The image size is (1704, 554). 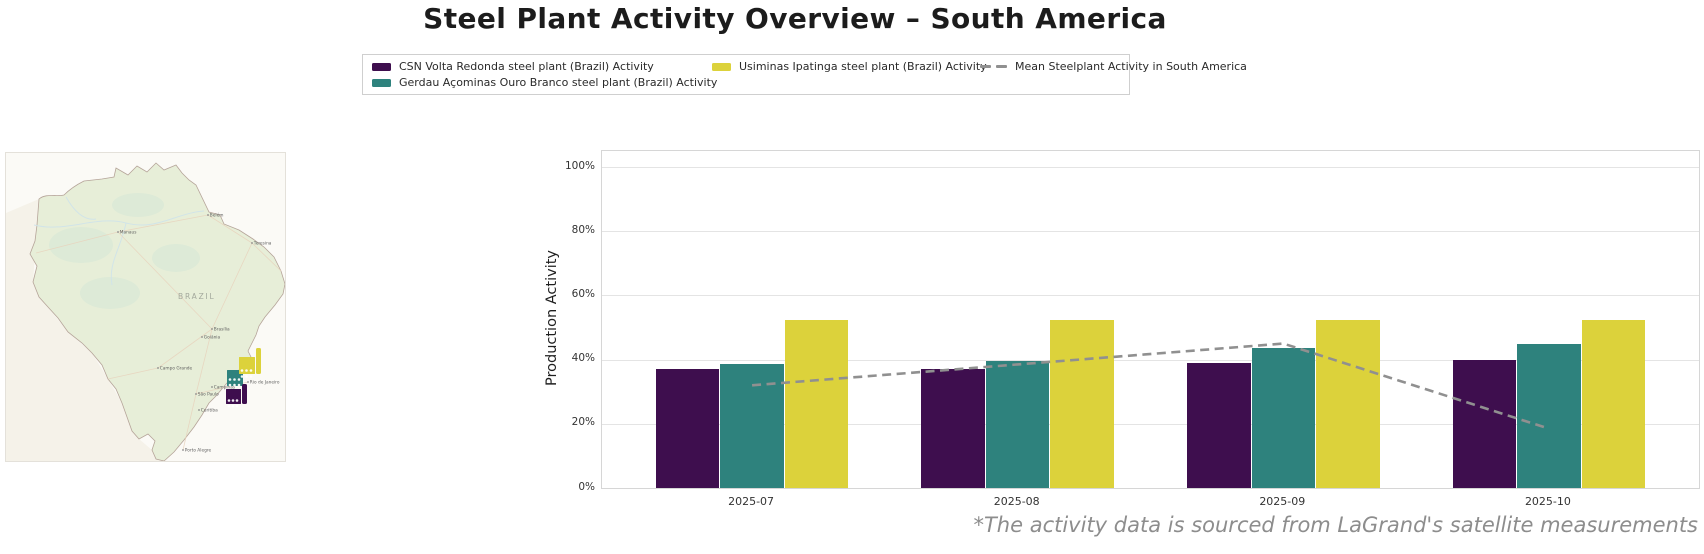 What do you see at coordinates (212, 337) in the screenshot?
I see `city-label-Goiânia: Goiânia` at bounding box center [212, 337].